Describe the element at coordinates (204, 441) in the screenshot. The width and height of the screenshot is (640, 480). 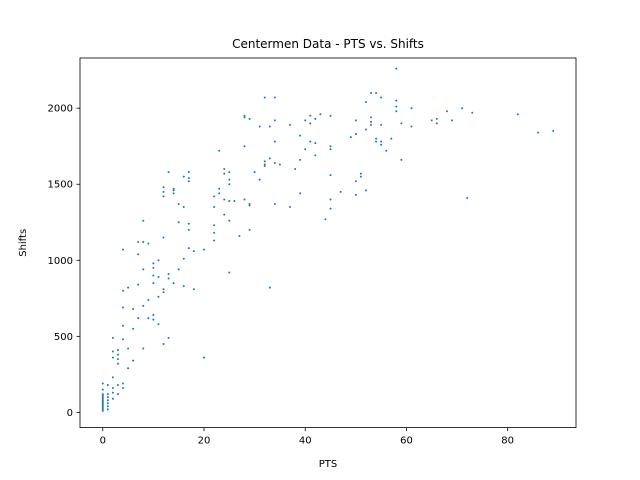
I see `x-tick-label: 20` at that location.